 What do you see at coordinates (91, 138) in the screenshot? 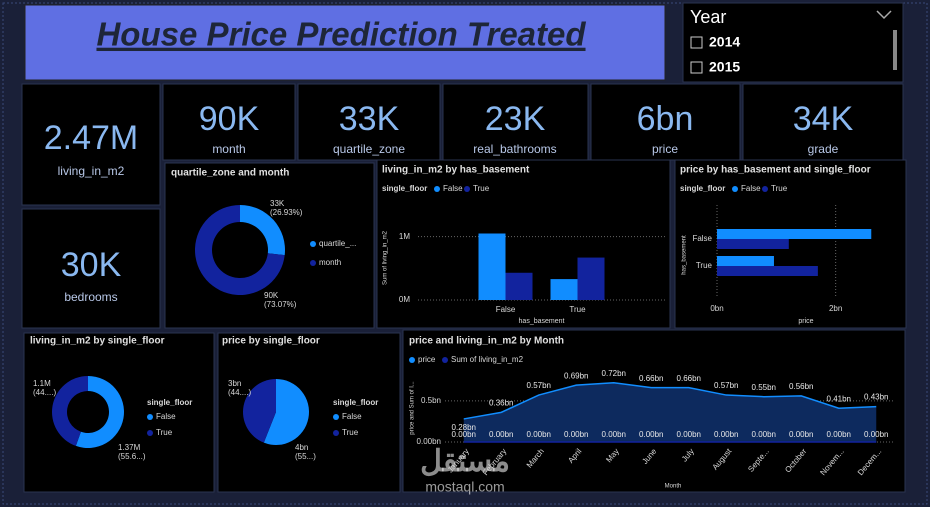
I see `card-value: 2.47M` at bounding box center [91, 138].